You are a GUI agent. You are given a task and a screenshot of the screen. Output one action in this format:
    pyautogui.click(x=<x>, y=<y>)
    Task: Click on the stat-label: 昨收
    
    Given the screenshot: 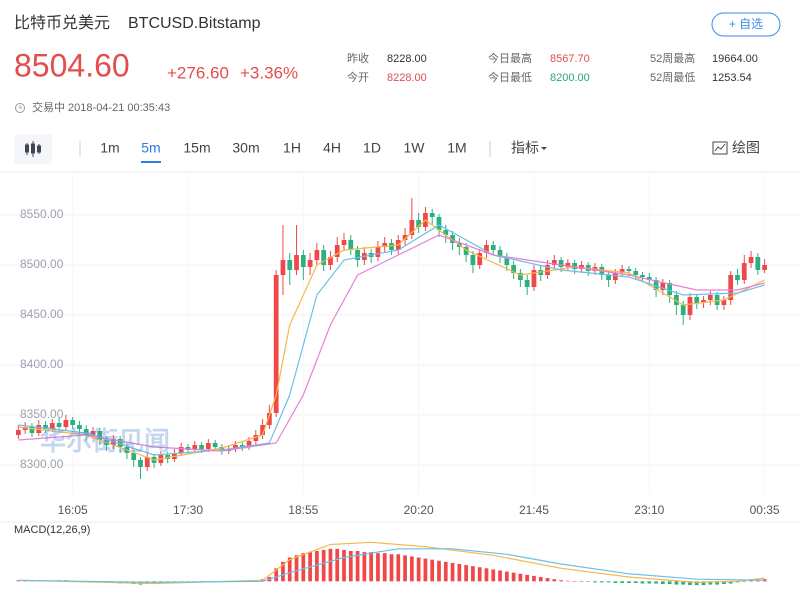 What is the action you would take?
    pyautogui.click(x=358, y=58)
    